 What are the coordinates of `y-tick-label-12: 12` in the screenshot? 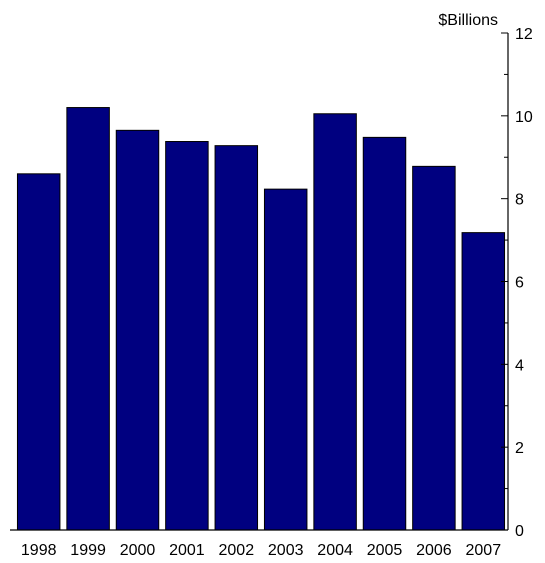 It's located at (524, 34).